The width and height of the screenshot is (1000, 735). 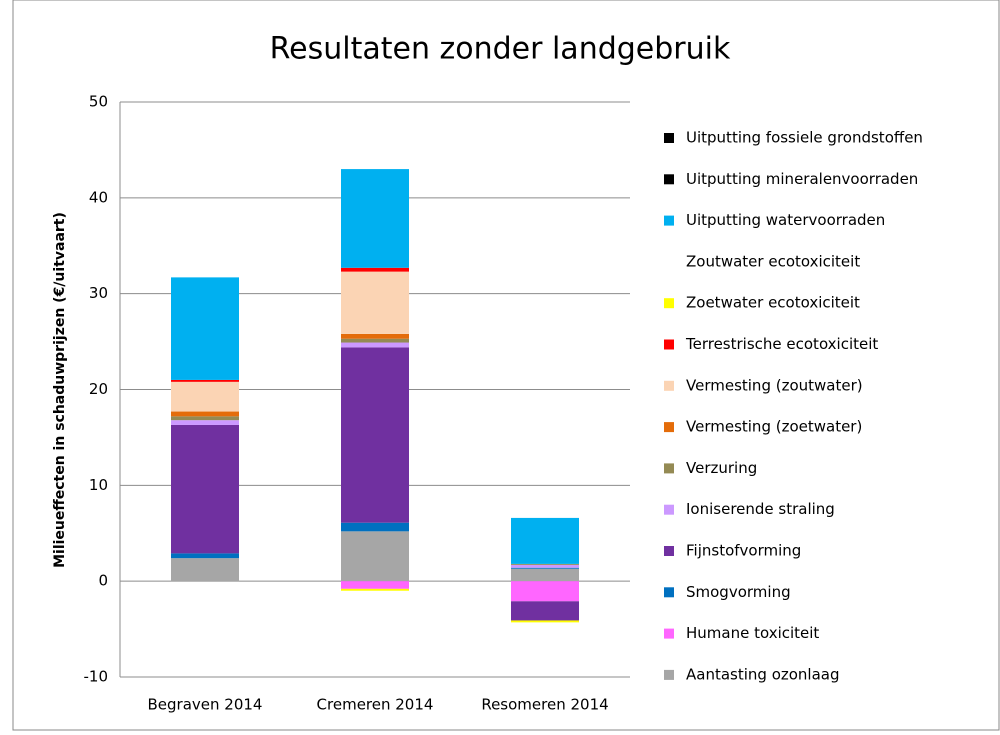 I want to click on x-tick-label: Resomeren 2014, so click(x=544, y=705).